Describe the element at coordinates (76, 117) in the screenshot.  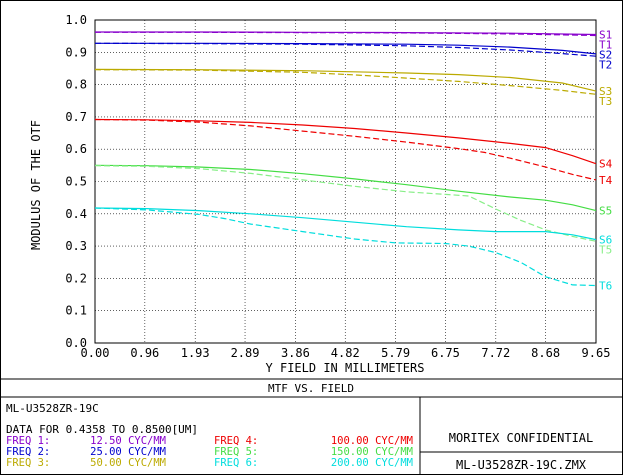
I see `y-tick-label: 0.7` at that location.